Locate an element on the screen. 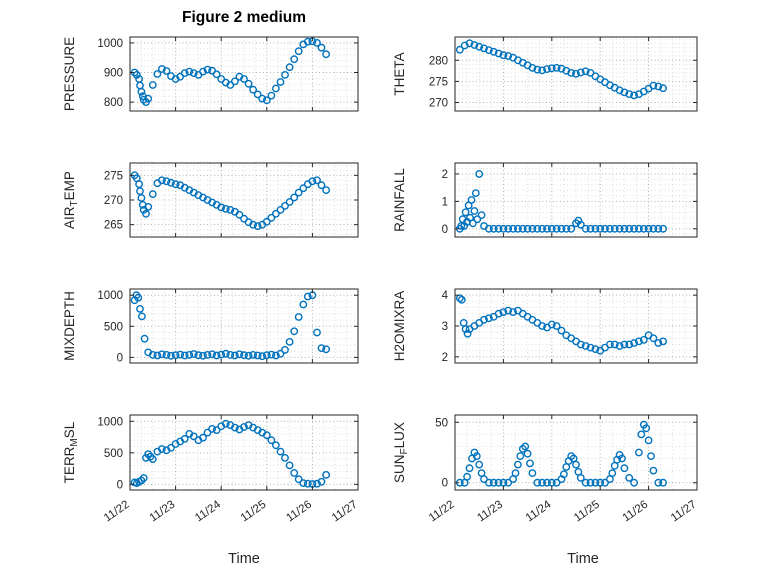 Image resolution: width=778 pixels, height=583 pixels. ylabel-terrmsl: TERRMSL is located at coordinates (71, 452).